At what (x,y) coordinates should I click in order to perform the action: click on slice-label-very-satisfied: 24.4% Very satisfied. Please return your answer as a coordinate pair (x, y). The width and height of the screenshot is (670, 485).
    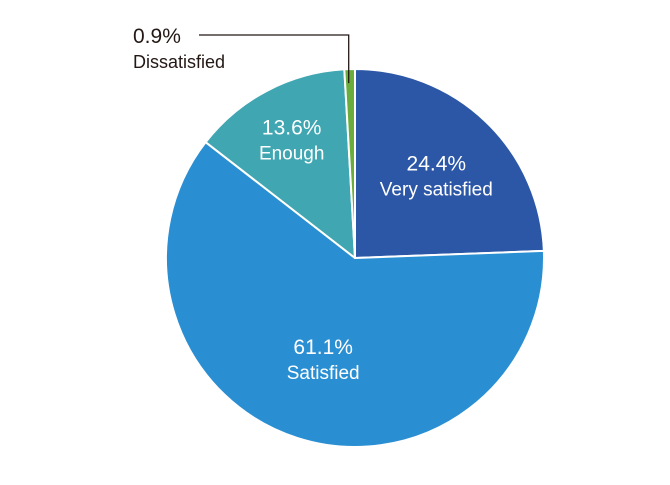
    Looking at the image, I should click on (436, 177).